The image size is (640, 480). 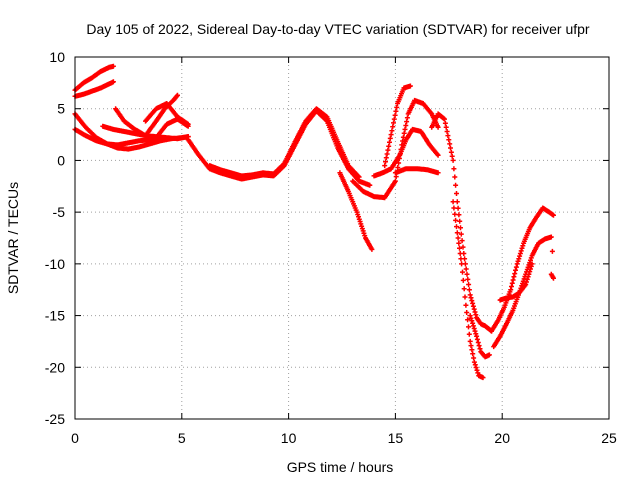 What do you see at coordinates (55, 367) in the screenshot?
I see `y-tick-label: -20` at bounding box center [55, 367].